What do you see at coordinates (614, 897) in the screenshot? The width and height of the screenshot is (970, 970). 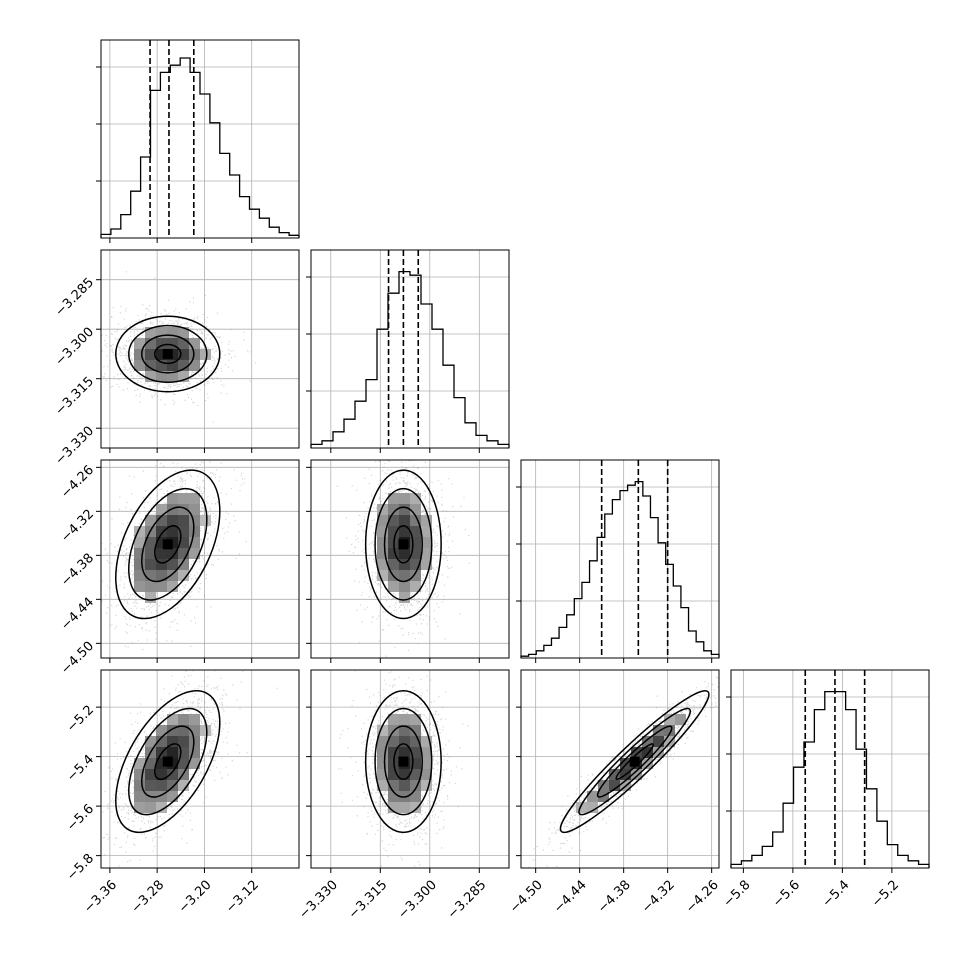 I see `x-tick-label: −4.38` at bounding box center [614, 897].